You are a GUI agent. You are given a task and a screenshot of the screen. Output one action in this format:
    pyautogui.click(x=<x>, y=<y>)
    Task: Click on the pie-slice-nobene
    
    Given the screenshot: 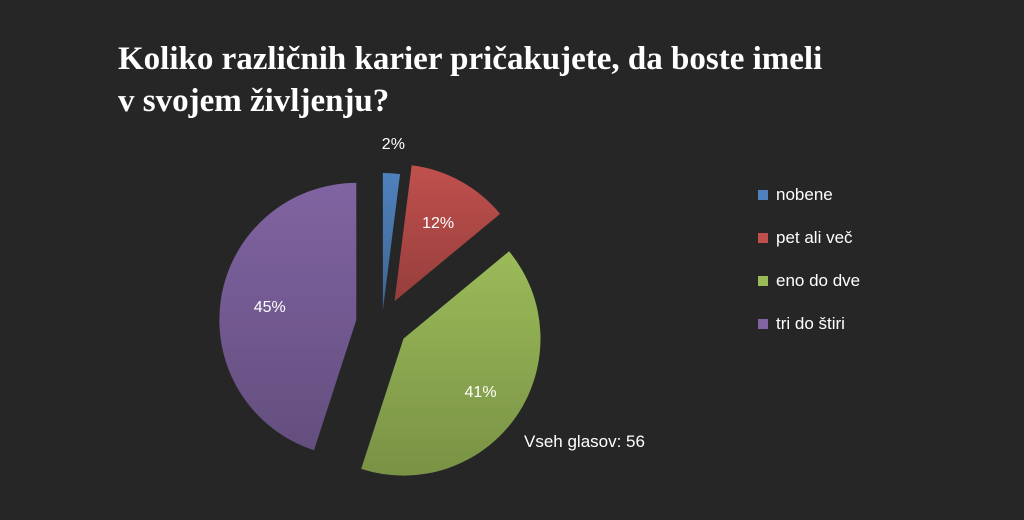 What is the action you would take?
    pyautogui.click(x=391, y=242)
    